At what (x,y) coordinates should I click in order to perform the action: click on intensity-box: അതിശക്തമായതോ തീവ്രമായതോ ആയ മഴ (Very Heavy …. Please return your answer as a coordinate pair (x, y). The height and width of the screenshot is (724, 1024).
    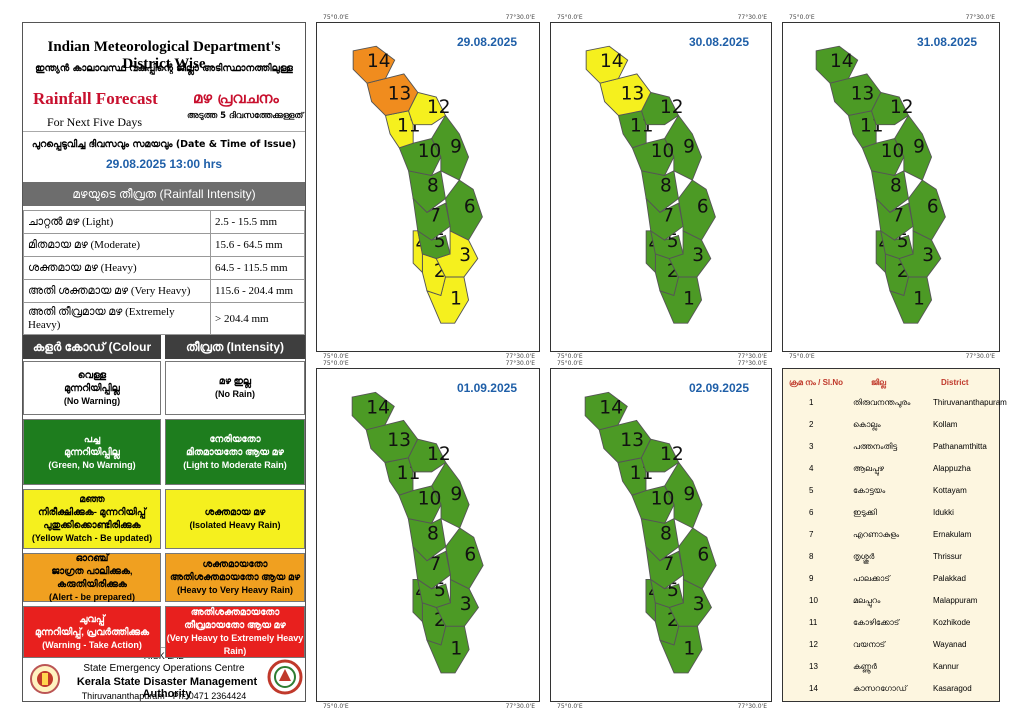
    Looking at the image, I should click on (235, 632).